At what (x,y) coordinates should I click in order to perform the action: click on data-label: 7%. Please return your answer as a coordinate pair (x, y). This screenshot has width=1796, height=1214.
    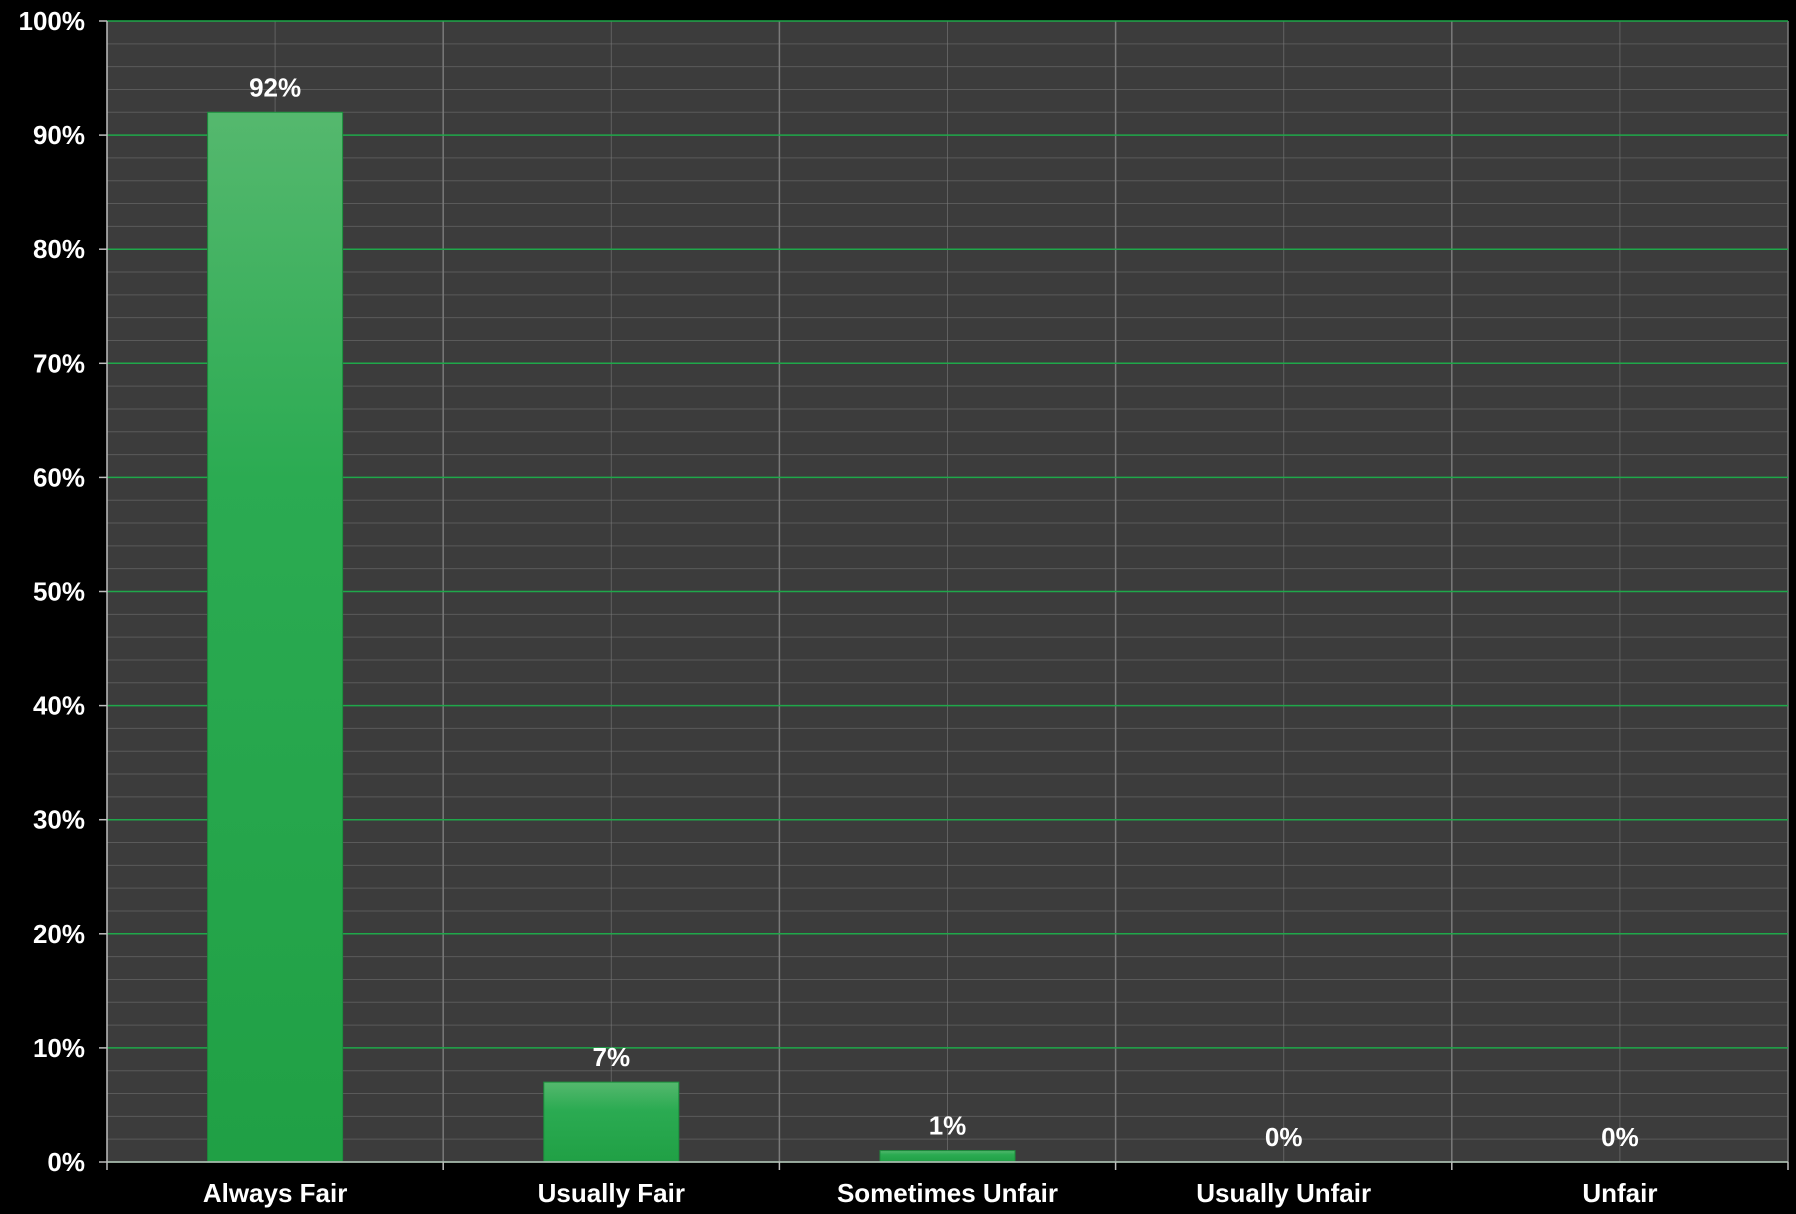
    Looking at the image, I should click on (612, 1057).